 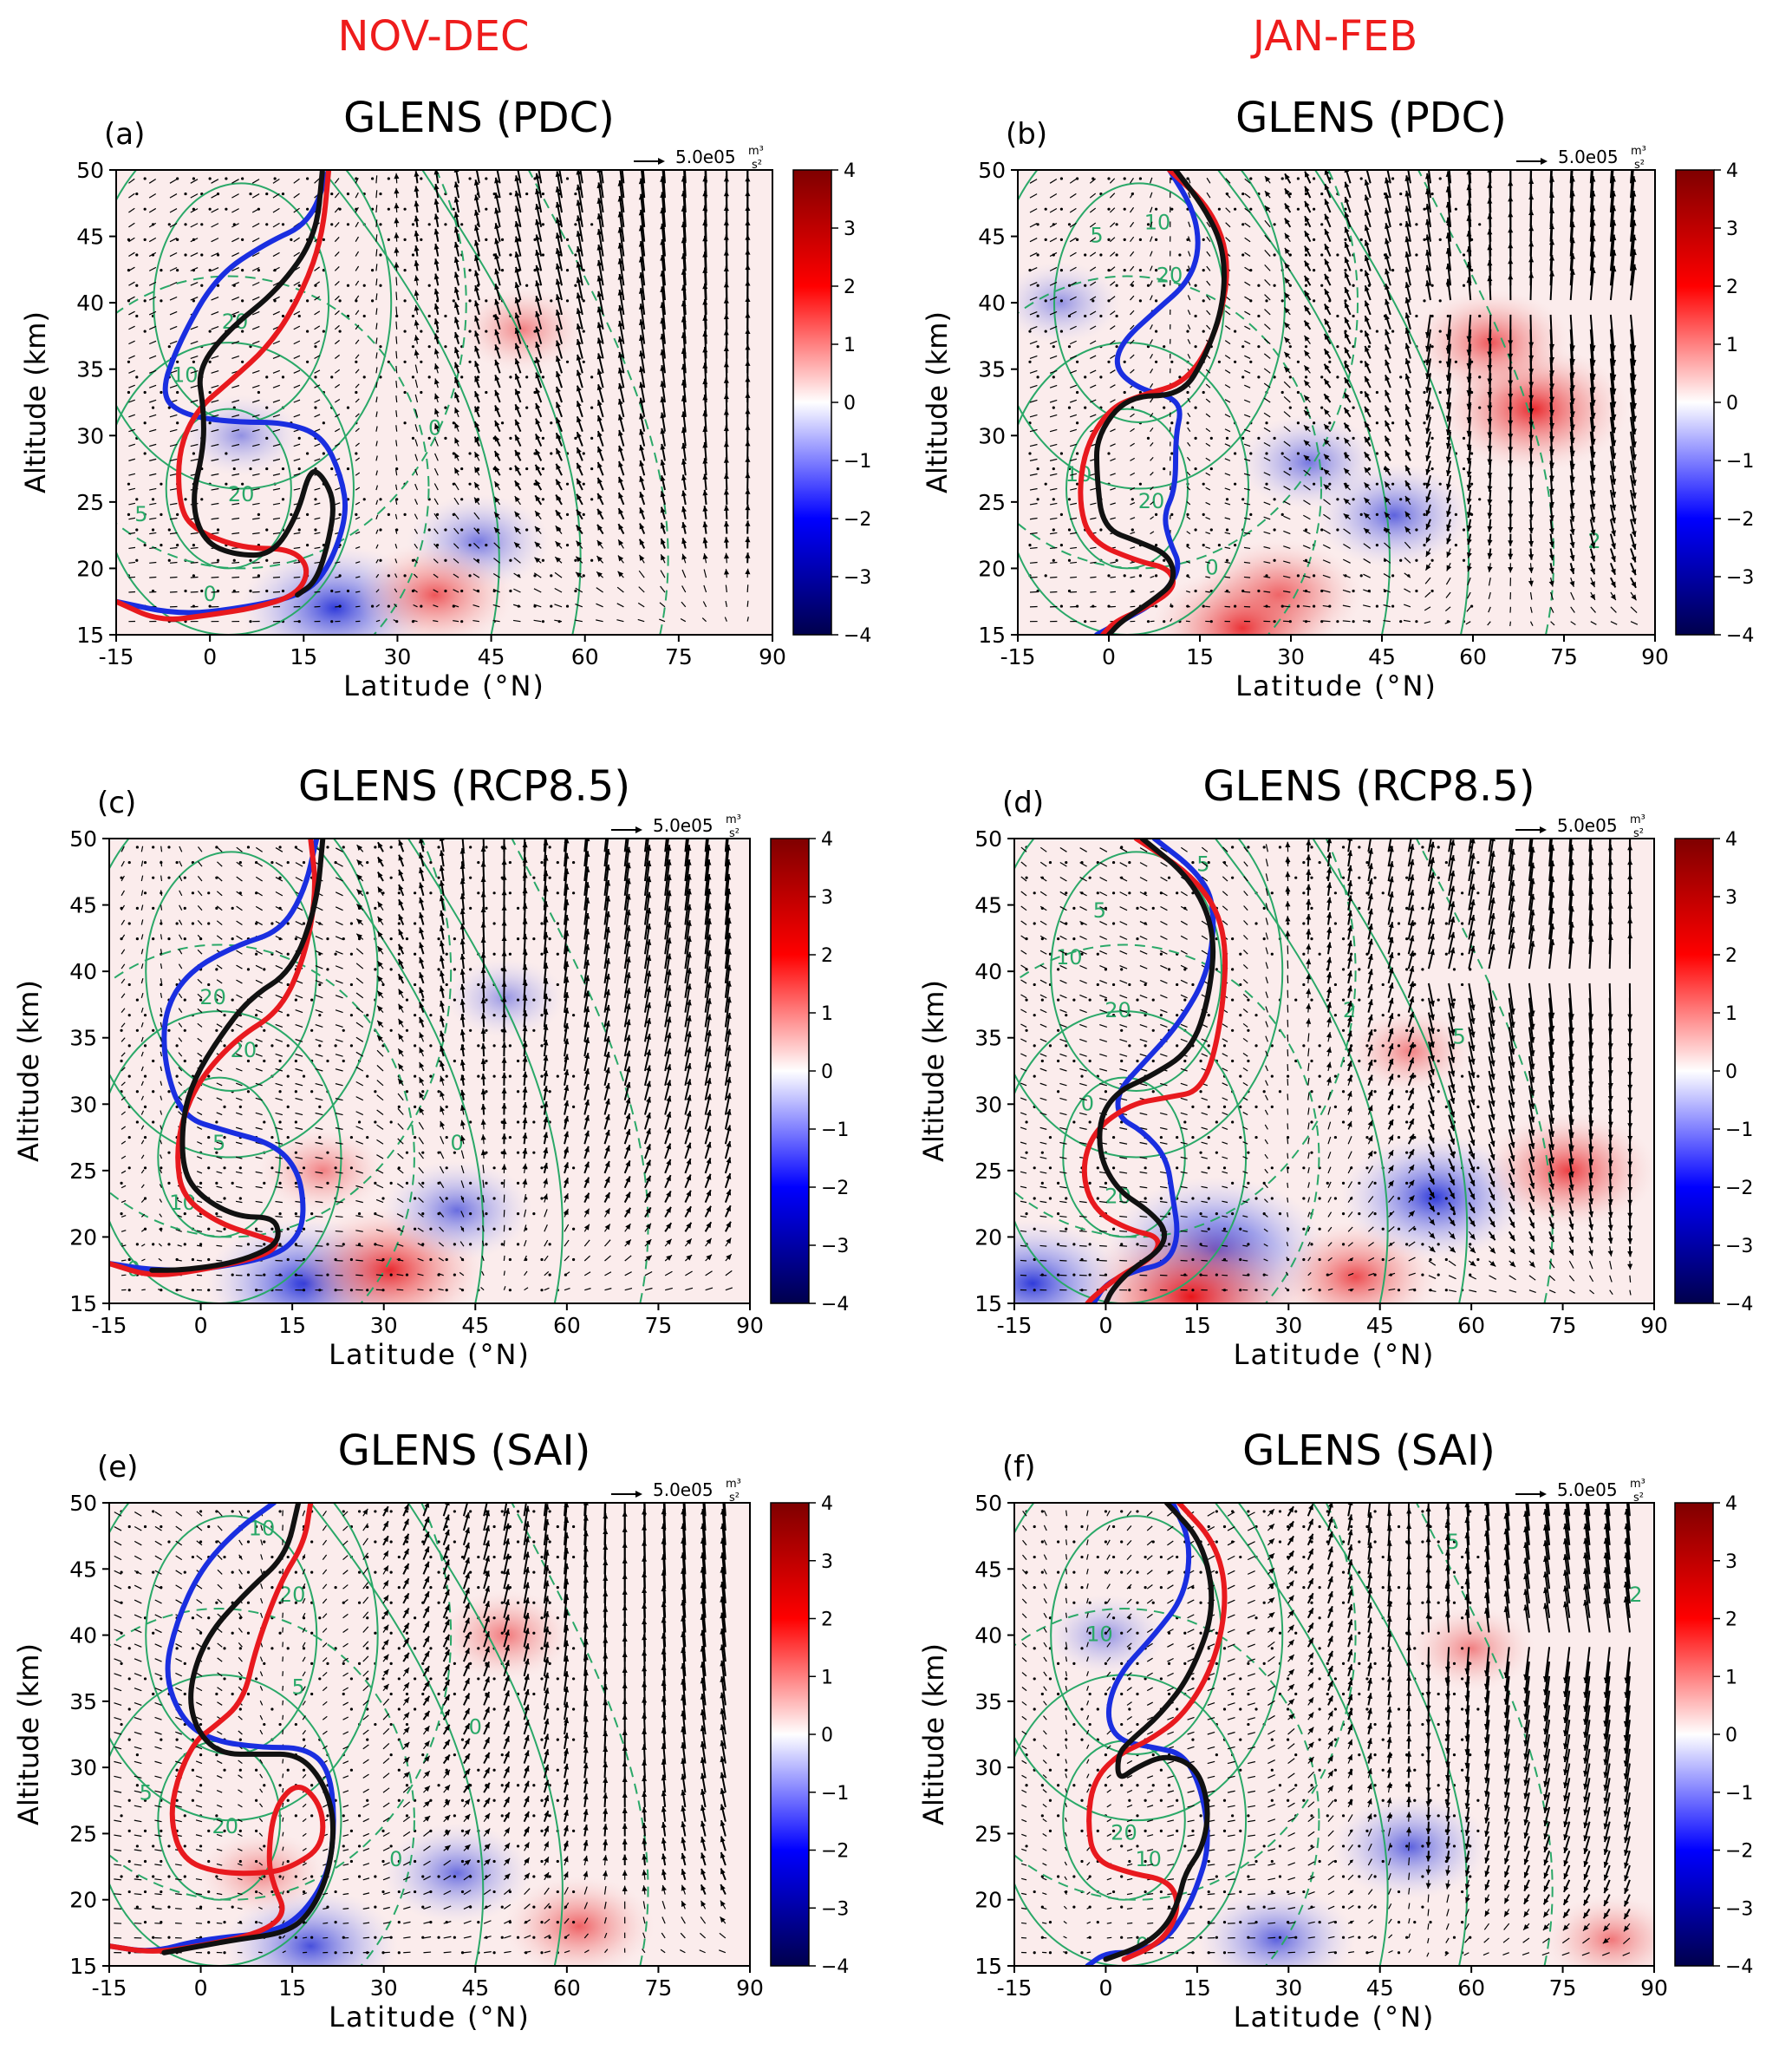 What do you see at coordinates (1105, 1325) in the screenshot?
I see `x-tick-label: 0` at bounding box center [1105, 1325].